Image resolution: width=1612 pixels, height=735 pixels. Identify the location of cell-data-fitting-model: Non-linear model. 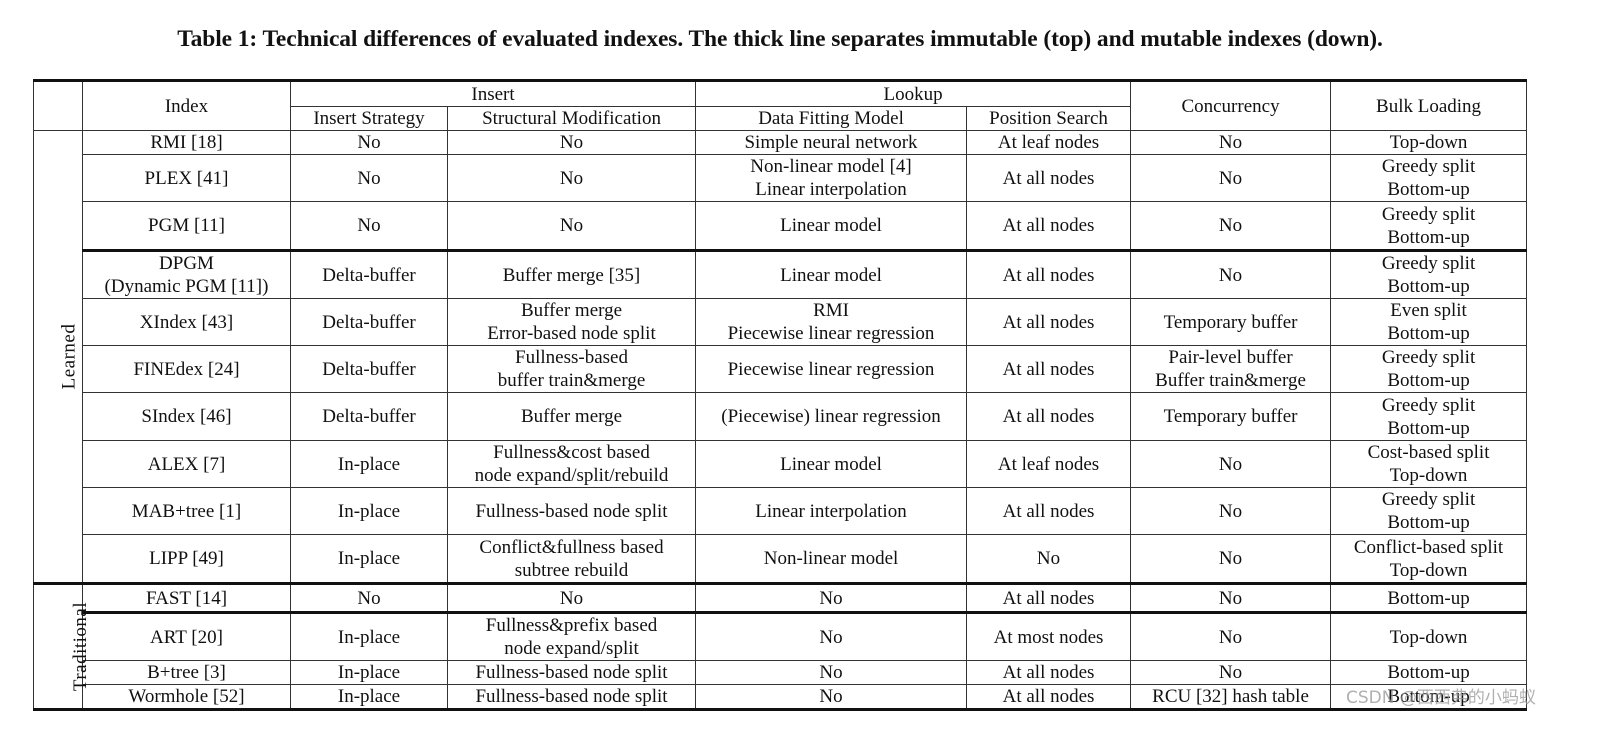
(831, 559).